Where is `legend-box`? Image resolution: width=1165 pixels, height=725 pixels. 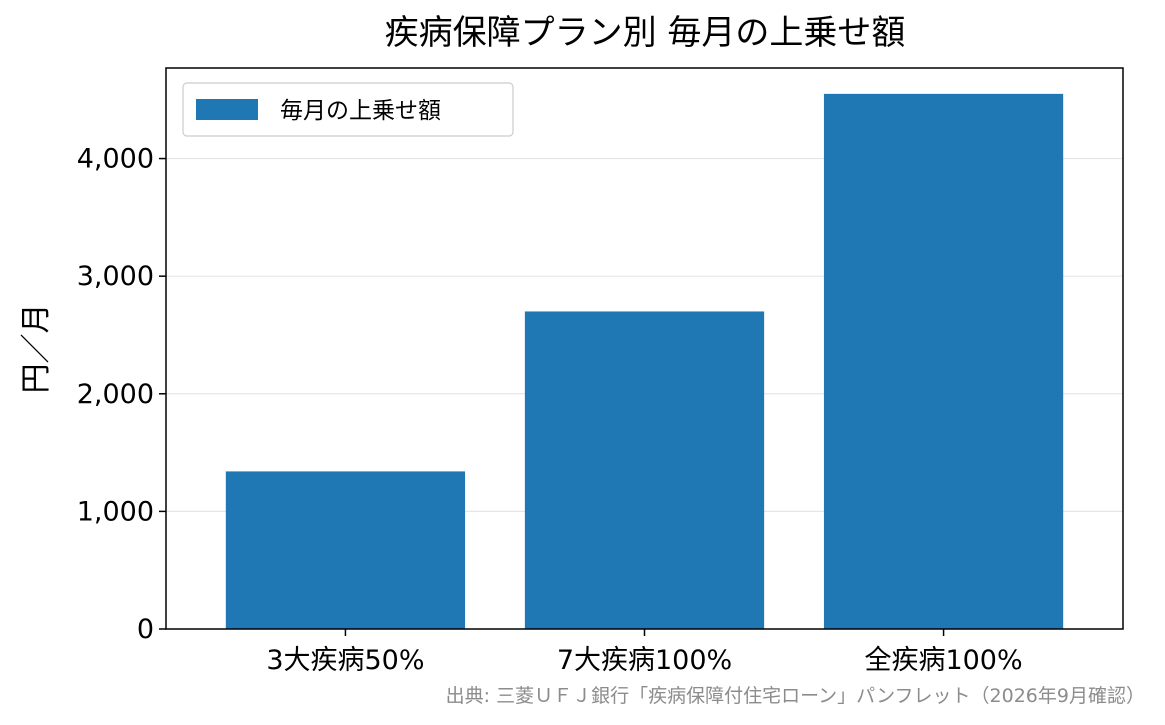
legend-box is located at coordinates (348, 109).